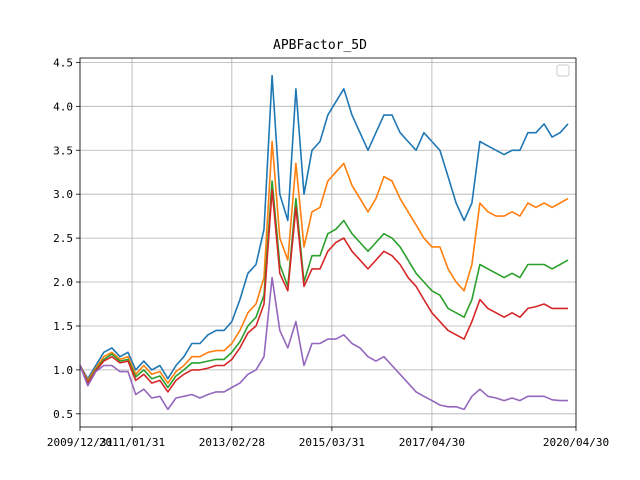  I want to click on y-tick-label: 3.0, so click(63, 194).